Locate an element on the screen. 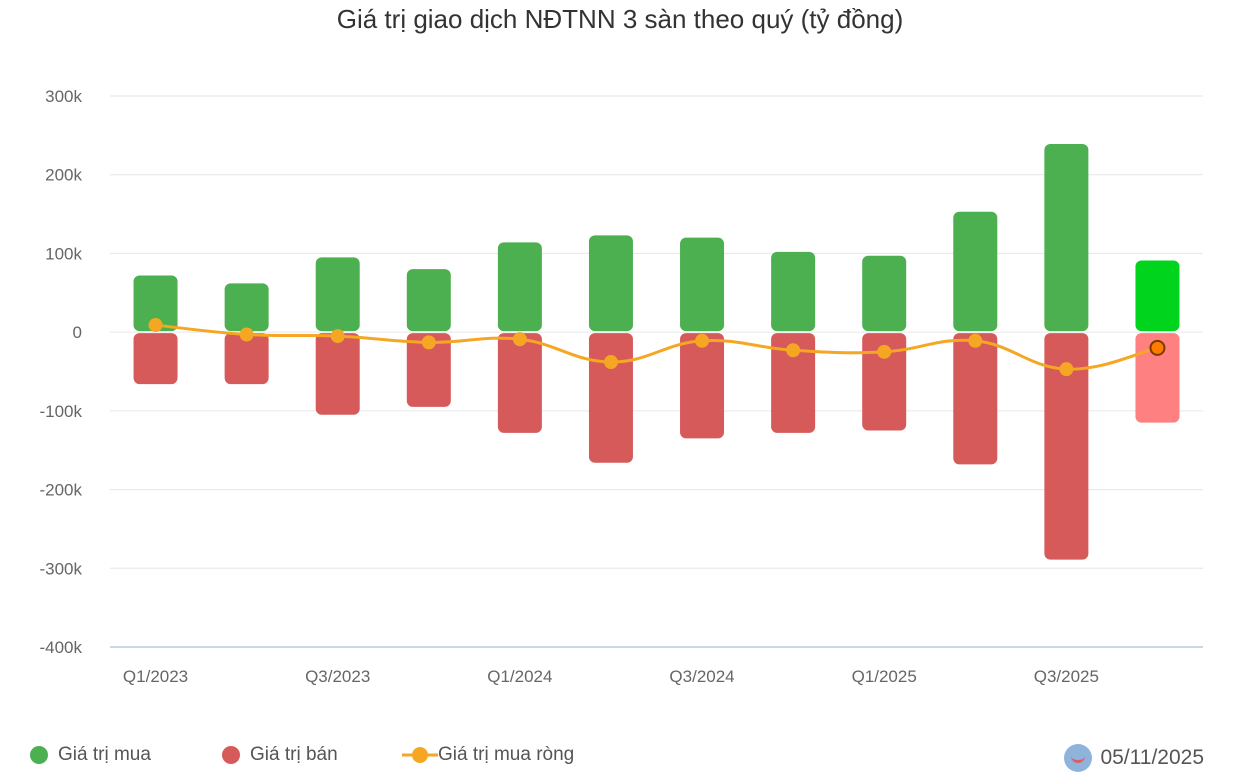 This screenshot has height=778, width=1240. x-tick-label: Q1/2025 is located at coordinates (884, 676).